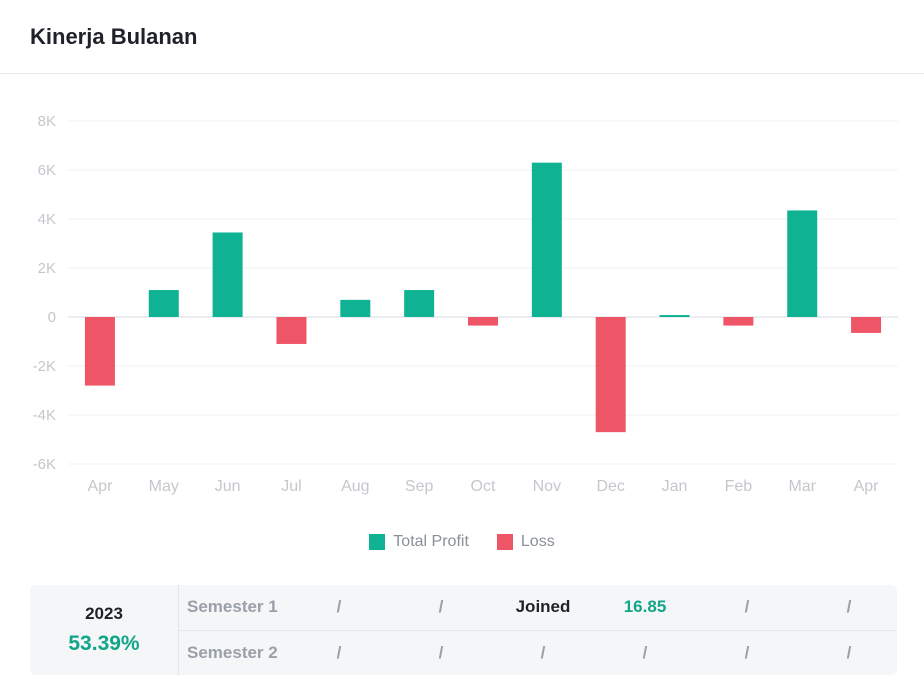 The image size is (924, 700). I want to click on x-tick-label: Feb, so click(739, 486).